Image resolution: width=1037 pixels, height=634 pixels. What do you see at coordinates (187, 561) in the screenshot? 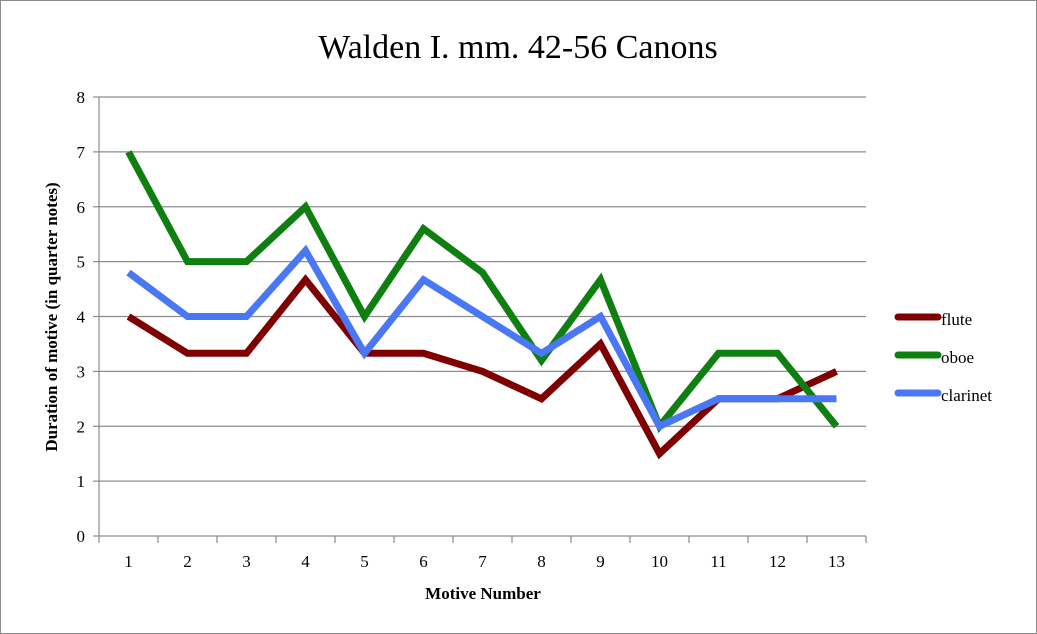
I see `x-tick-label: 2` at bounding box center [187, 561].